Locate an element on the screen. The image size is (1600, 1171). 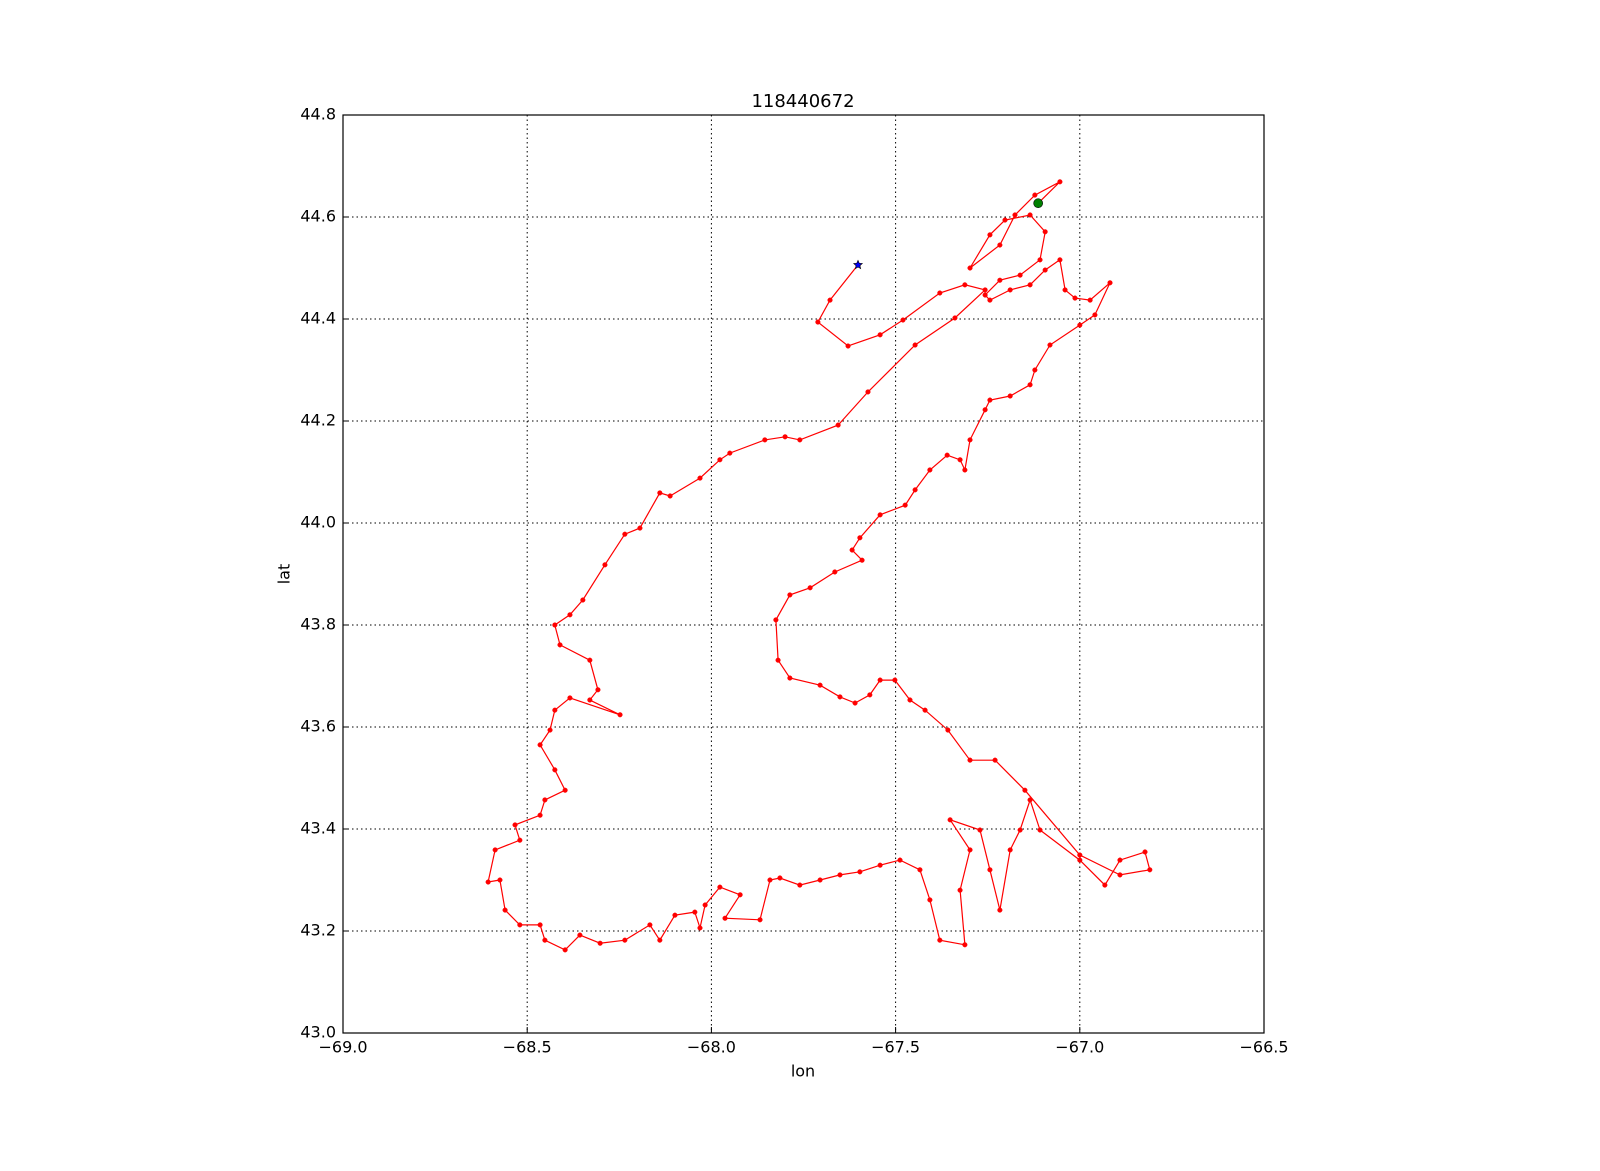
y-tick-label: 44.6 is located at coordinates (318, 216).